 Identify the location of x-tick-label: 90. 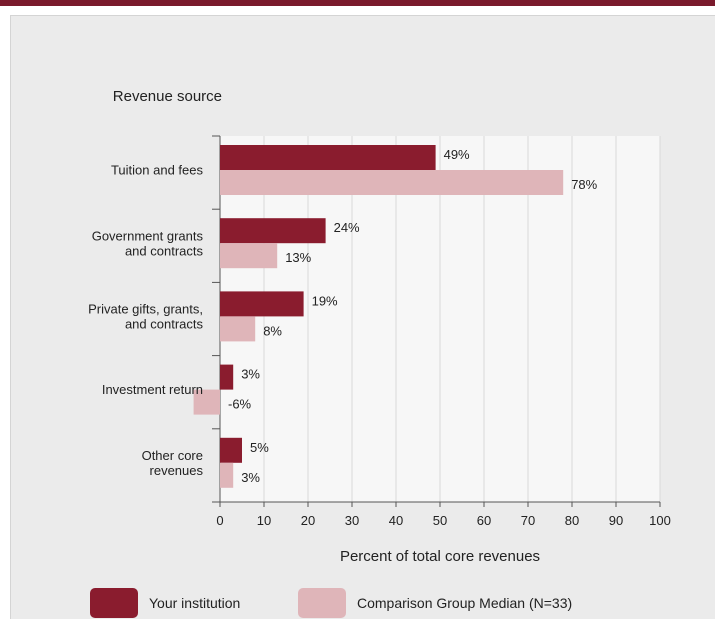
(616, 520).